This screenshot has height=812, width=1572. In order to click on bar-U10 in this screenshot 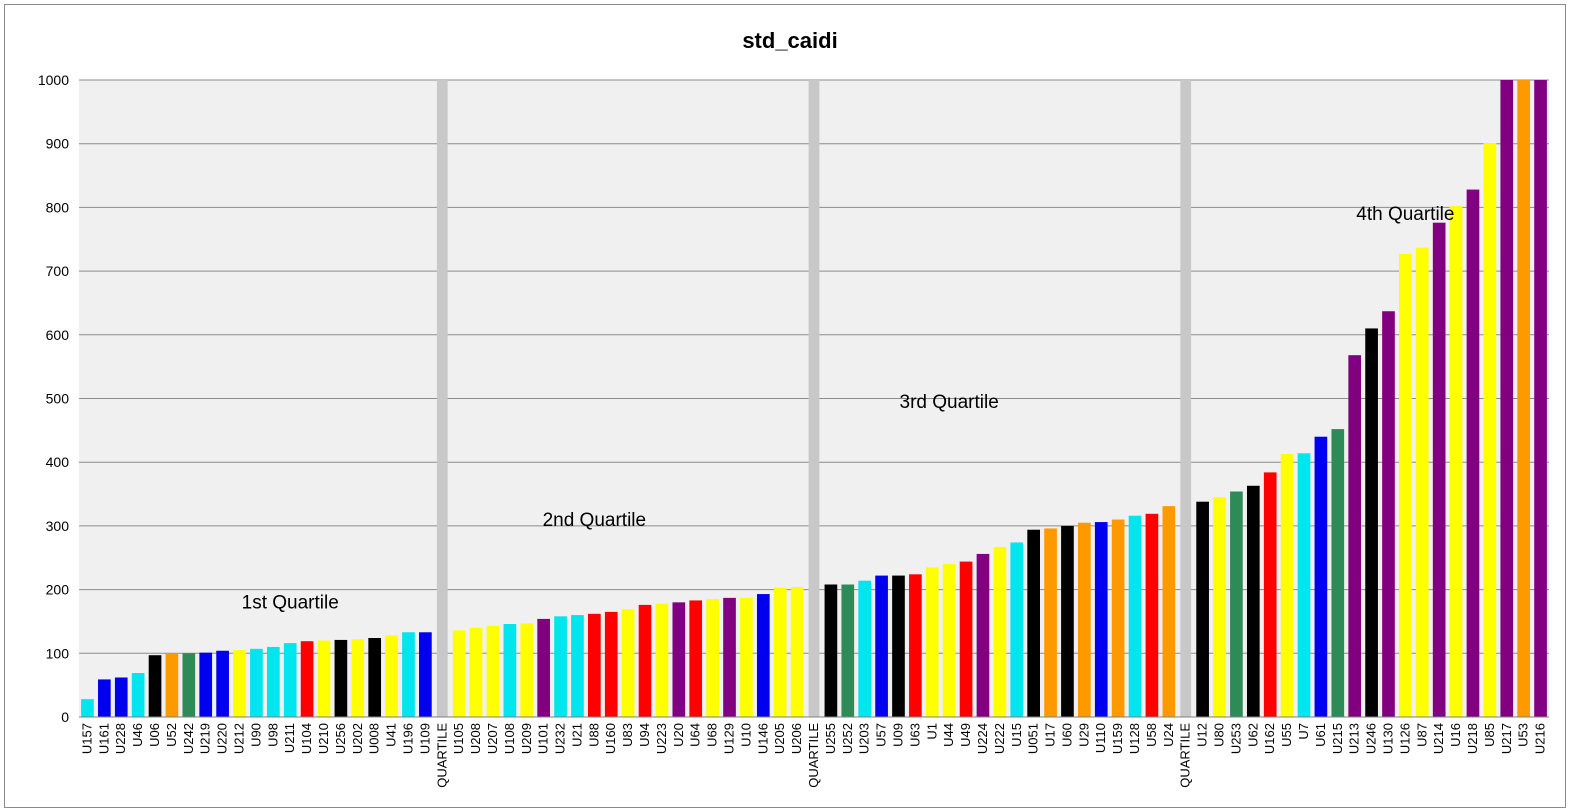, I will do `click(746, 657)`.